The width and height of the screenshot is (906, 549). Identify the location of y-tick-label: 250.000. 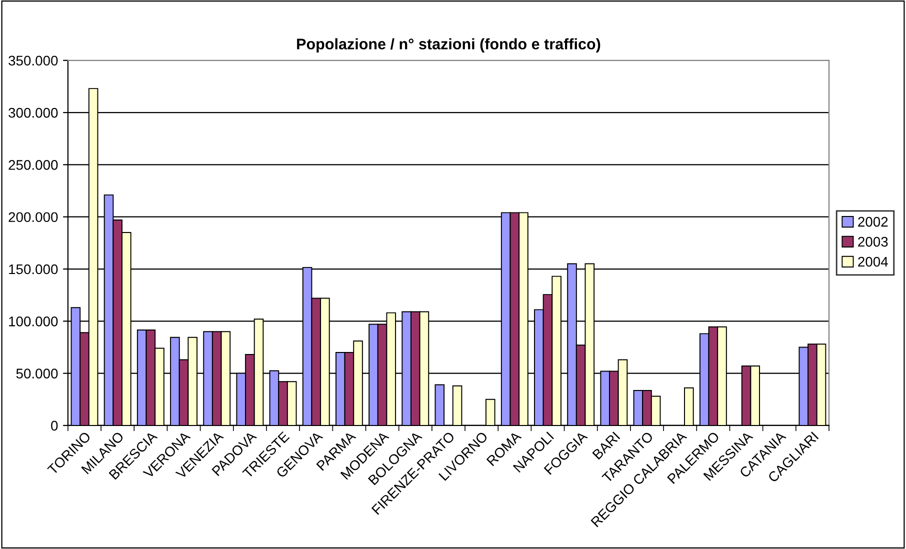
(33, 165).